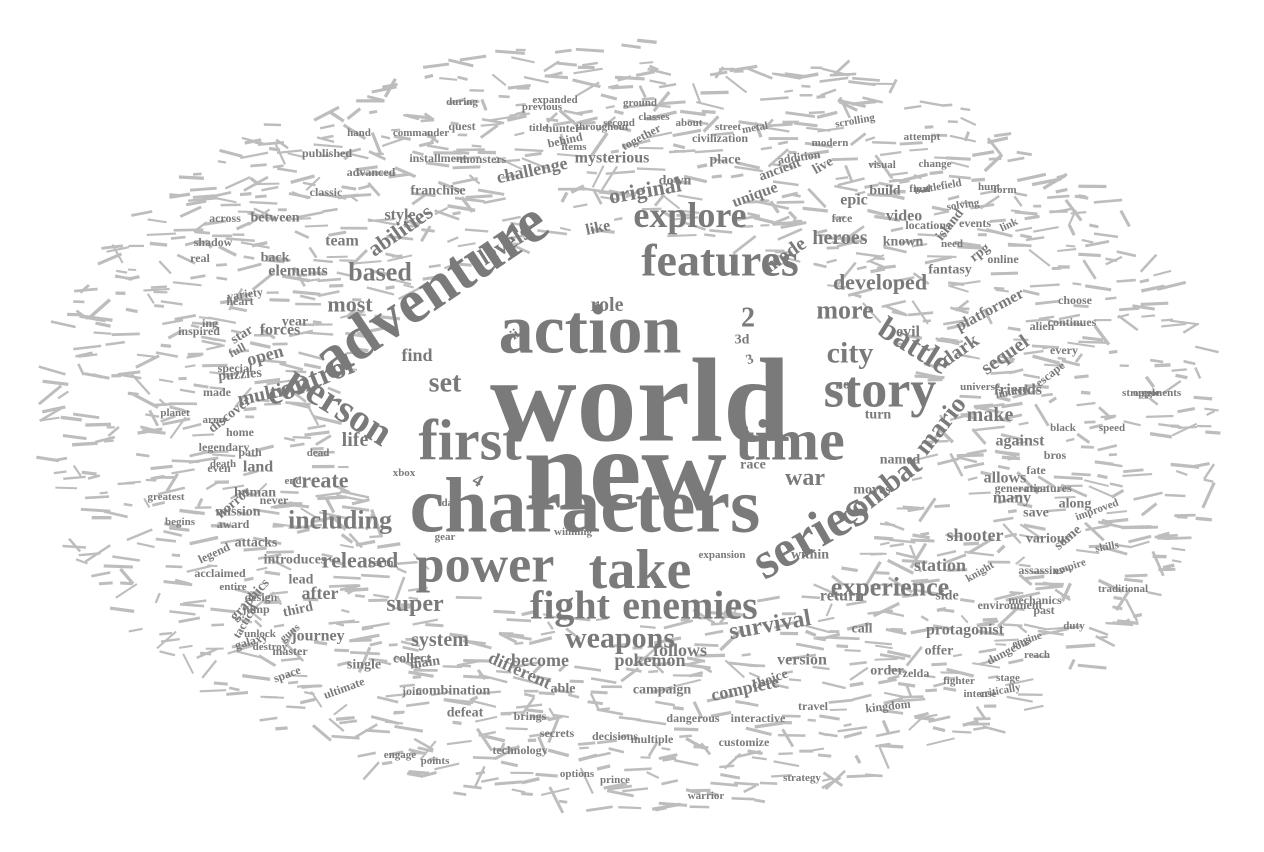  What do you see at coordinates (359, 133) in the screenshot?
I see `cloud-word: hand` at bounding box center [359, 133].